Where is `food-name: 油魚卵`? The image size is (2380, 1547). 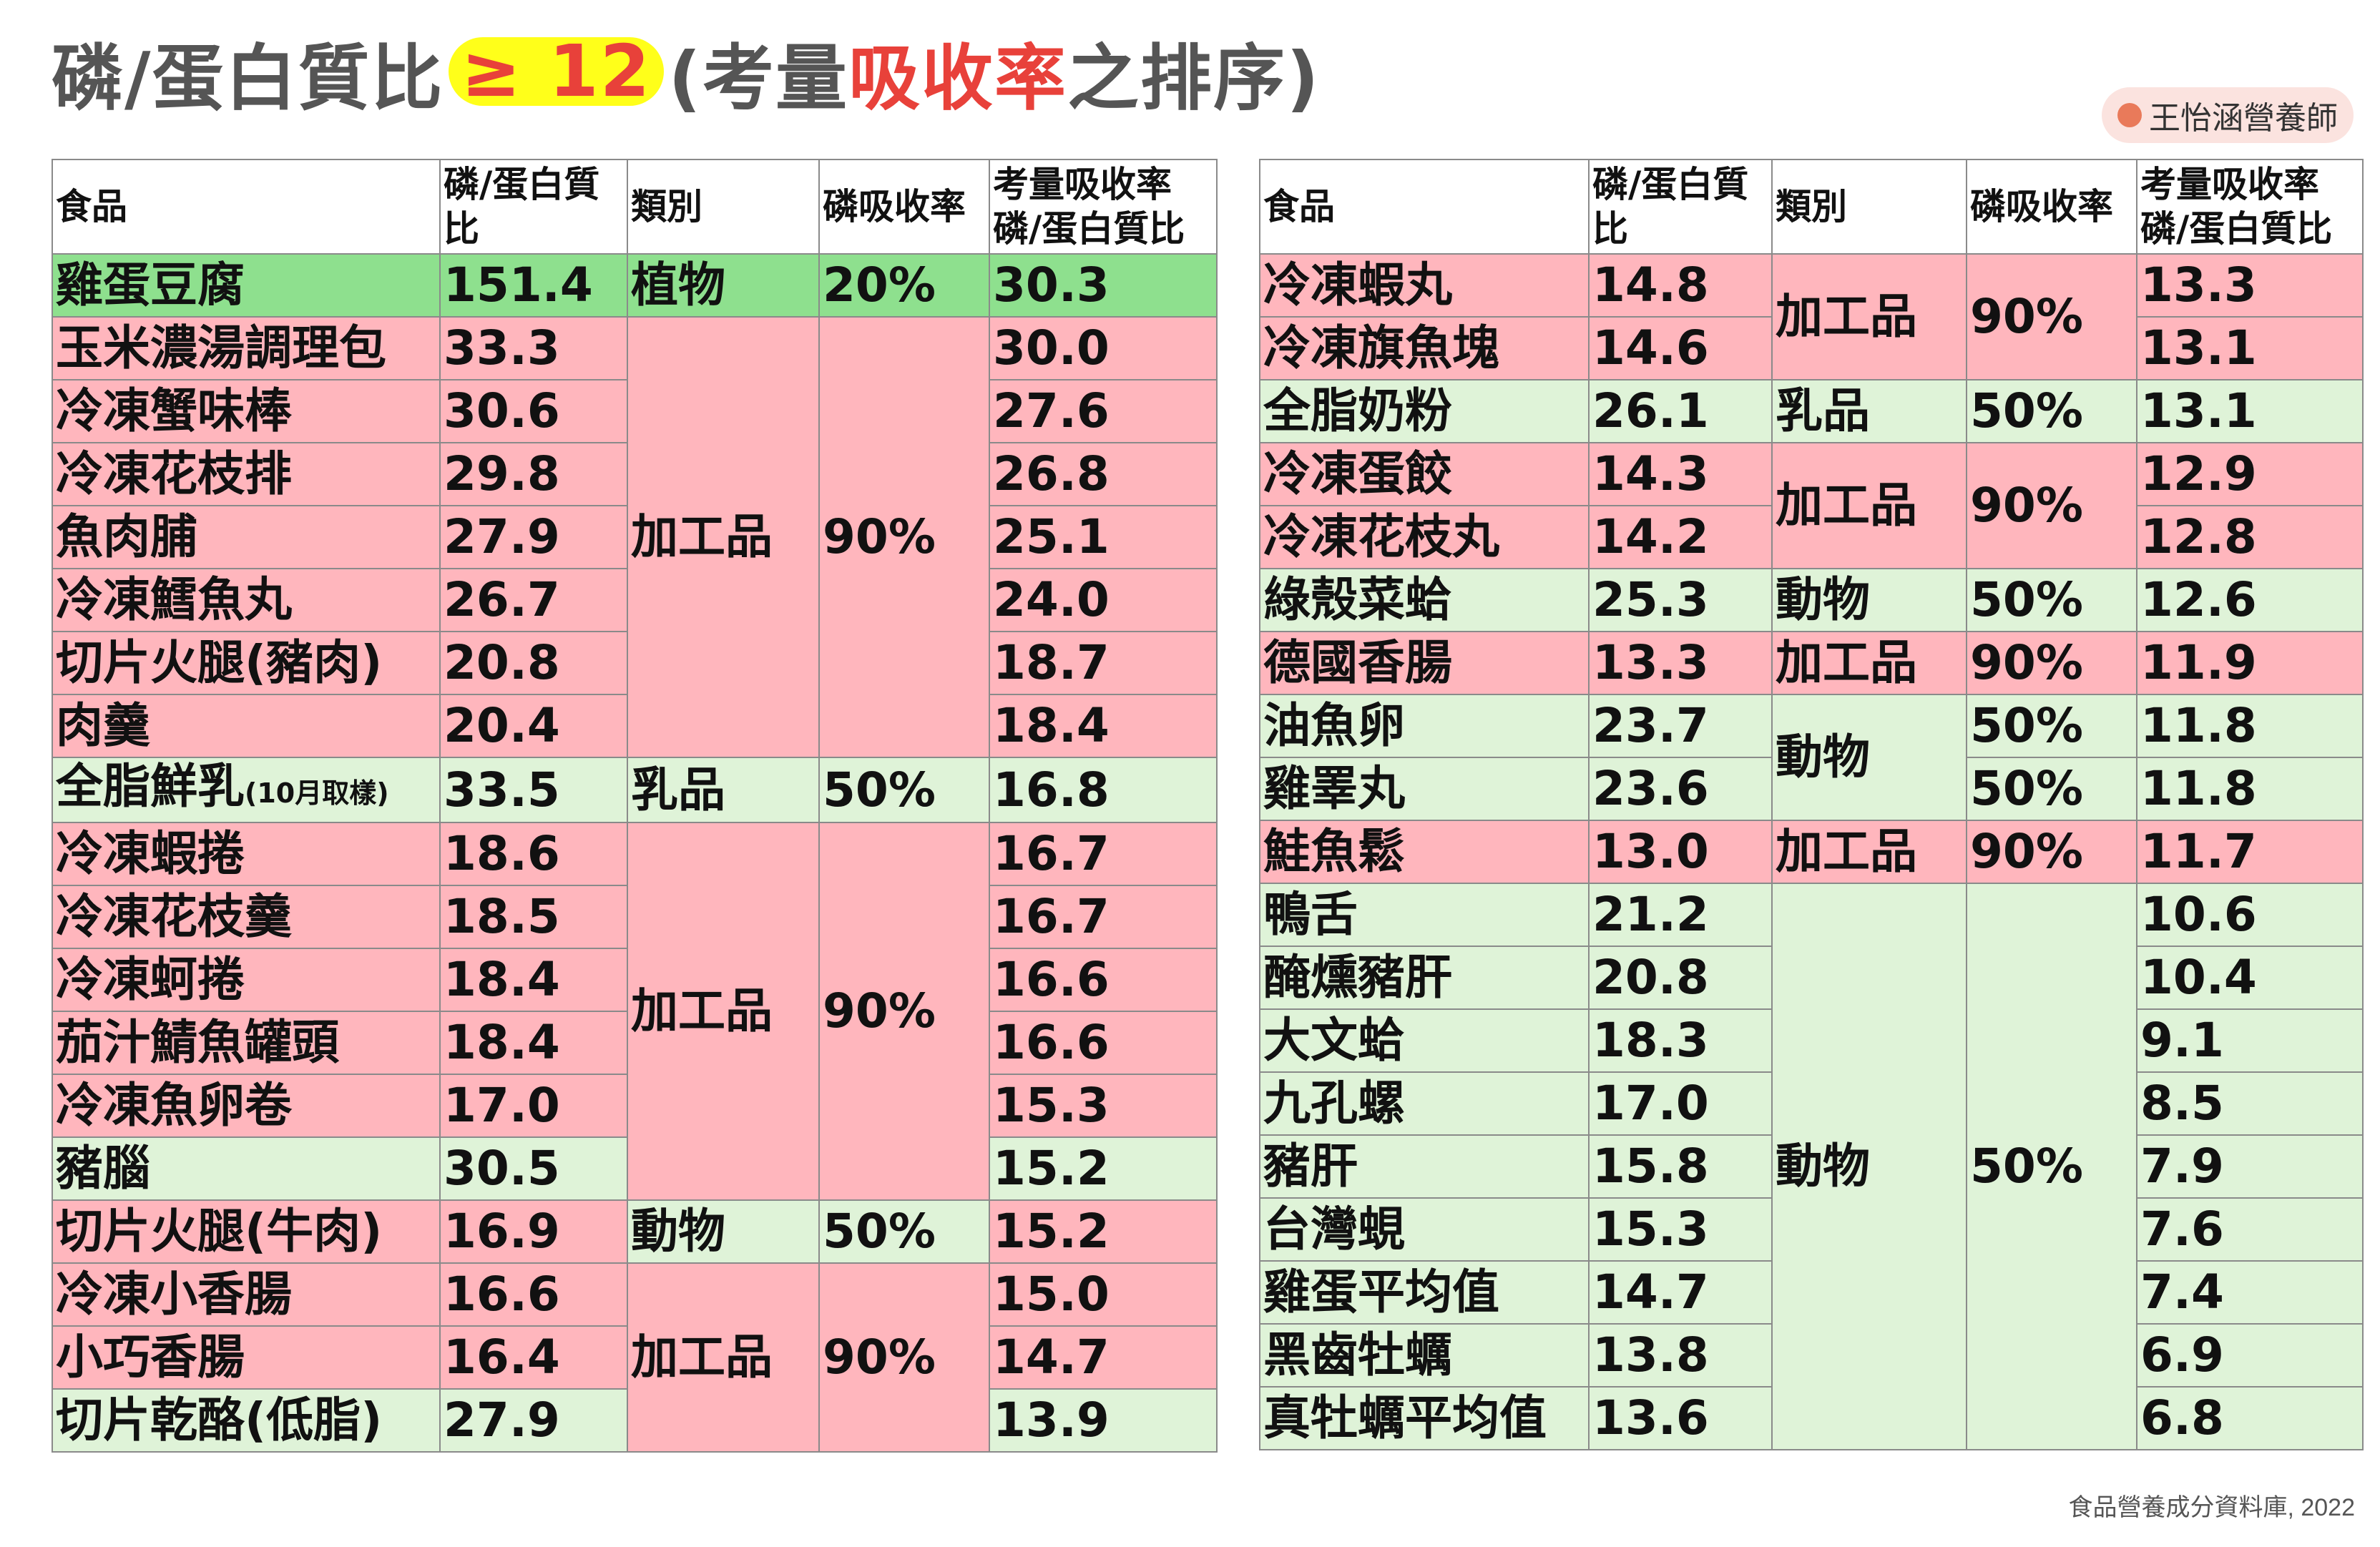 food-name: 油魚卵 is located at coordinates (1424, 726).